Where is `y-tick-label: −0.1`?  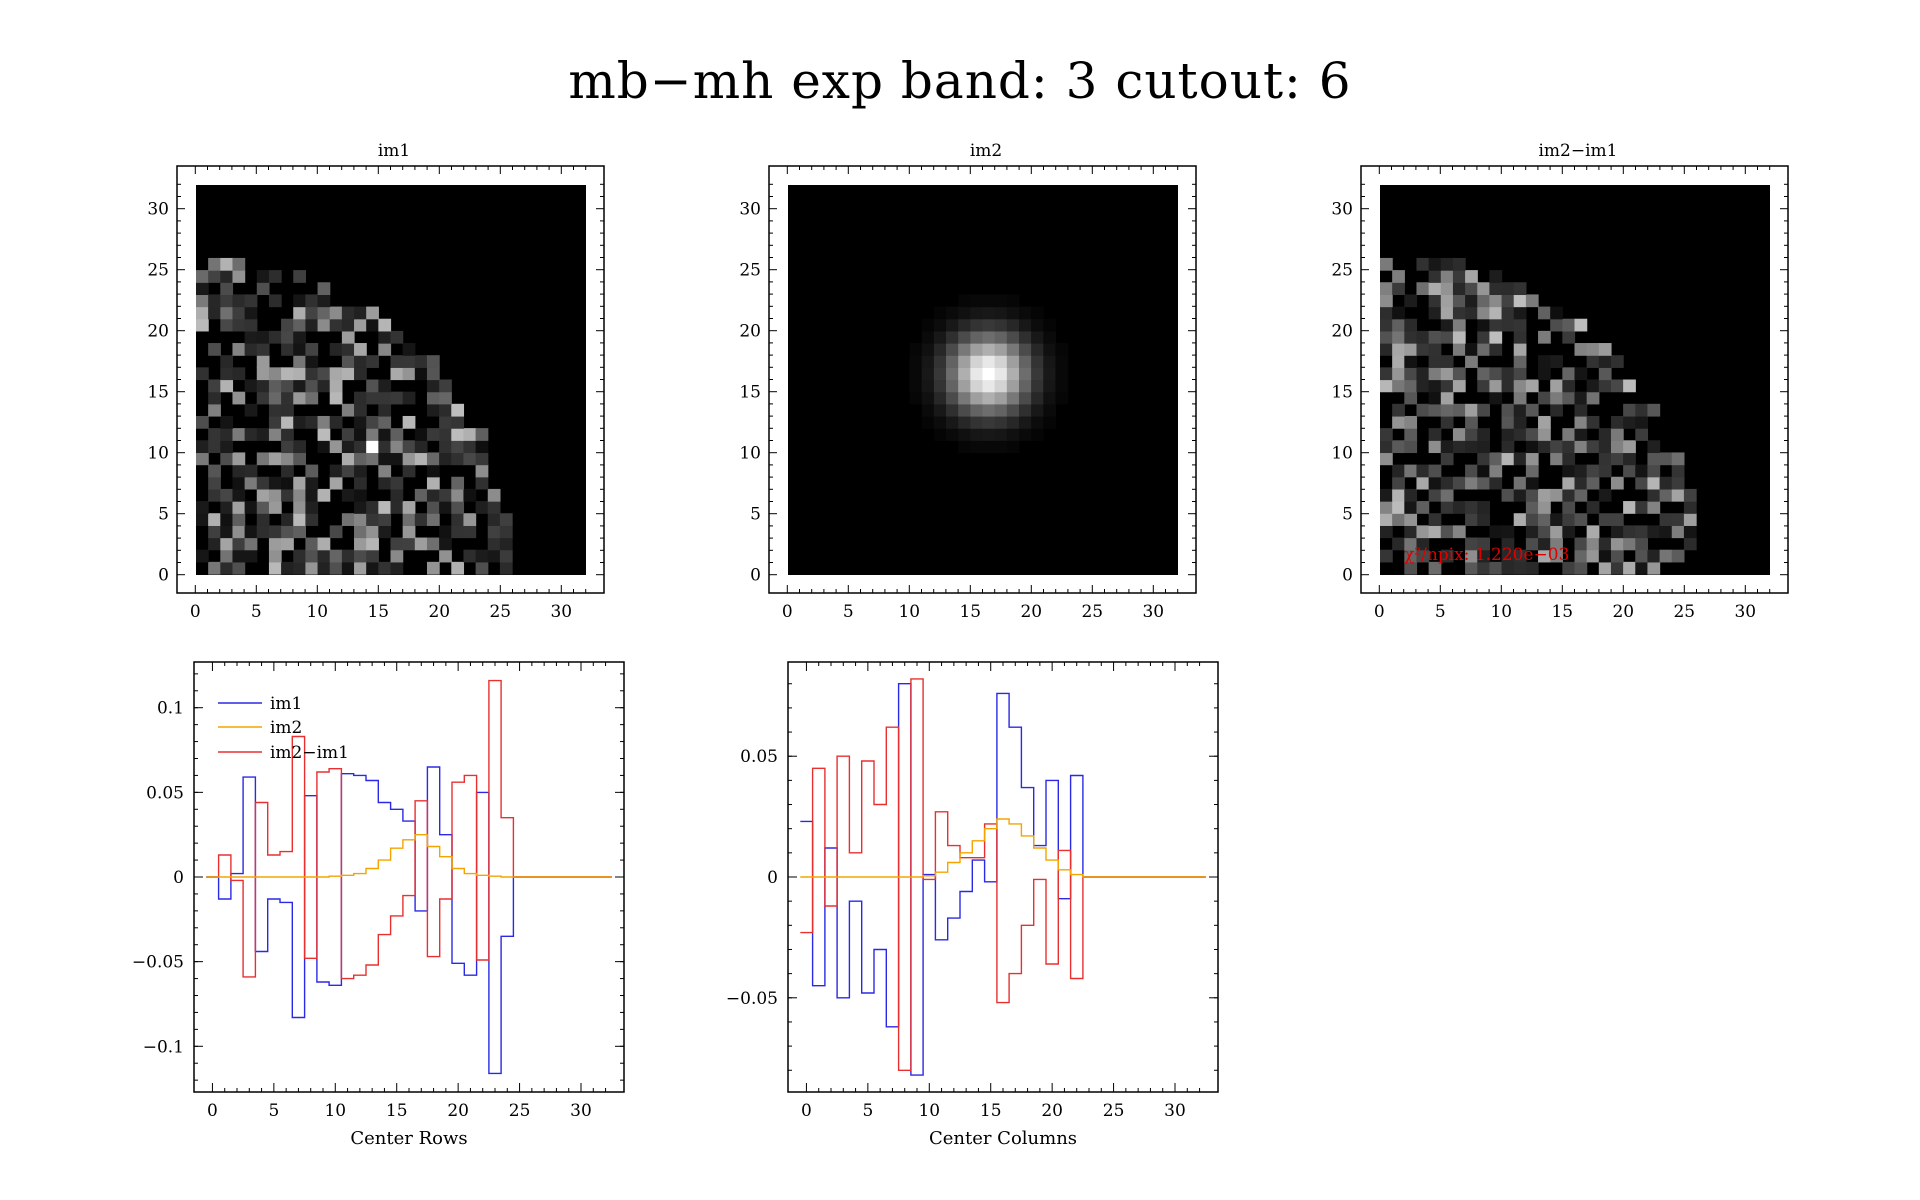
y-tick-label: −0.1 is located at coordinates (163, 1047).